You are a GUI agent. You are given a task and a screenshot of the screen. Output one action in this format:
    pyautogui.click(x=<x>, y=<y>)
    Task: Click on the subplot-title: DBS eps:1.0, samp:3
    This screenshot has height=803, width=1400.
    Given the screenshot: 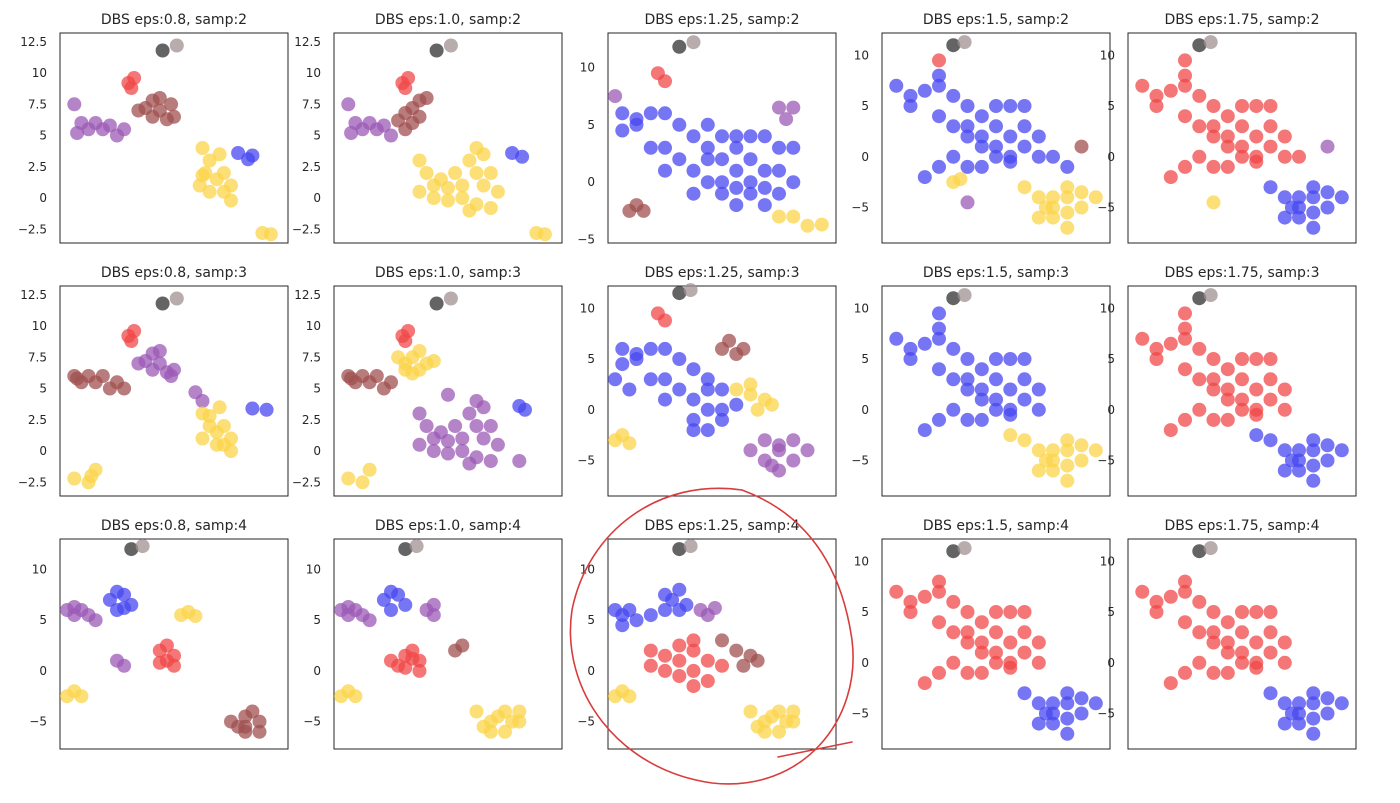 What is the action you would take?
    pyautogui.click(x=448, y=273)
    